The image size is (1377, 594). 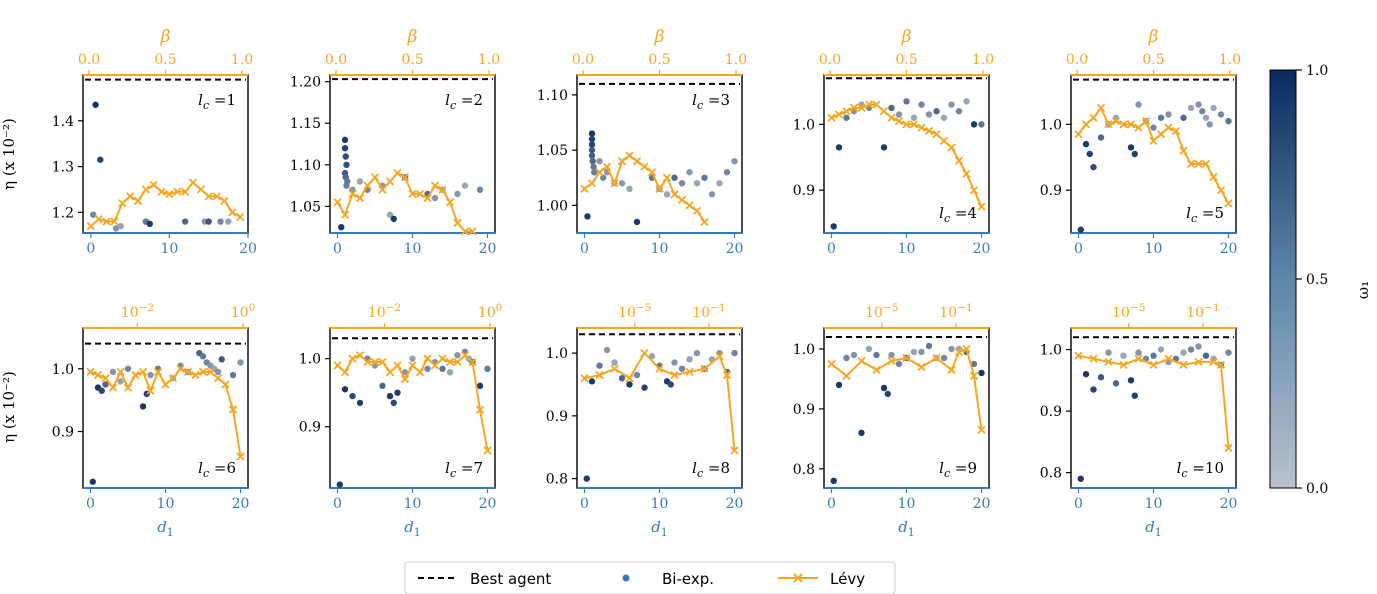 I want to click on y-tick-label: 1.3, so click(x=63, y=168).